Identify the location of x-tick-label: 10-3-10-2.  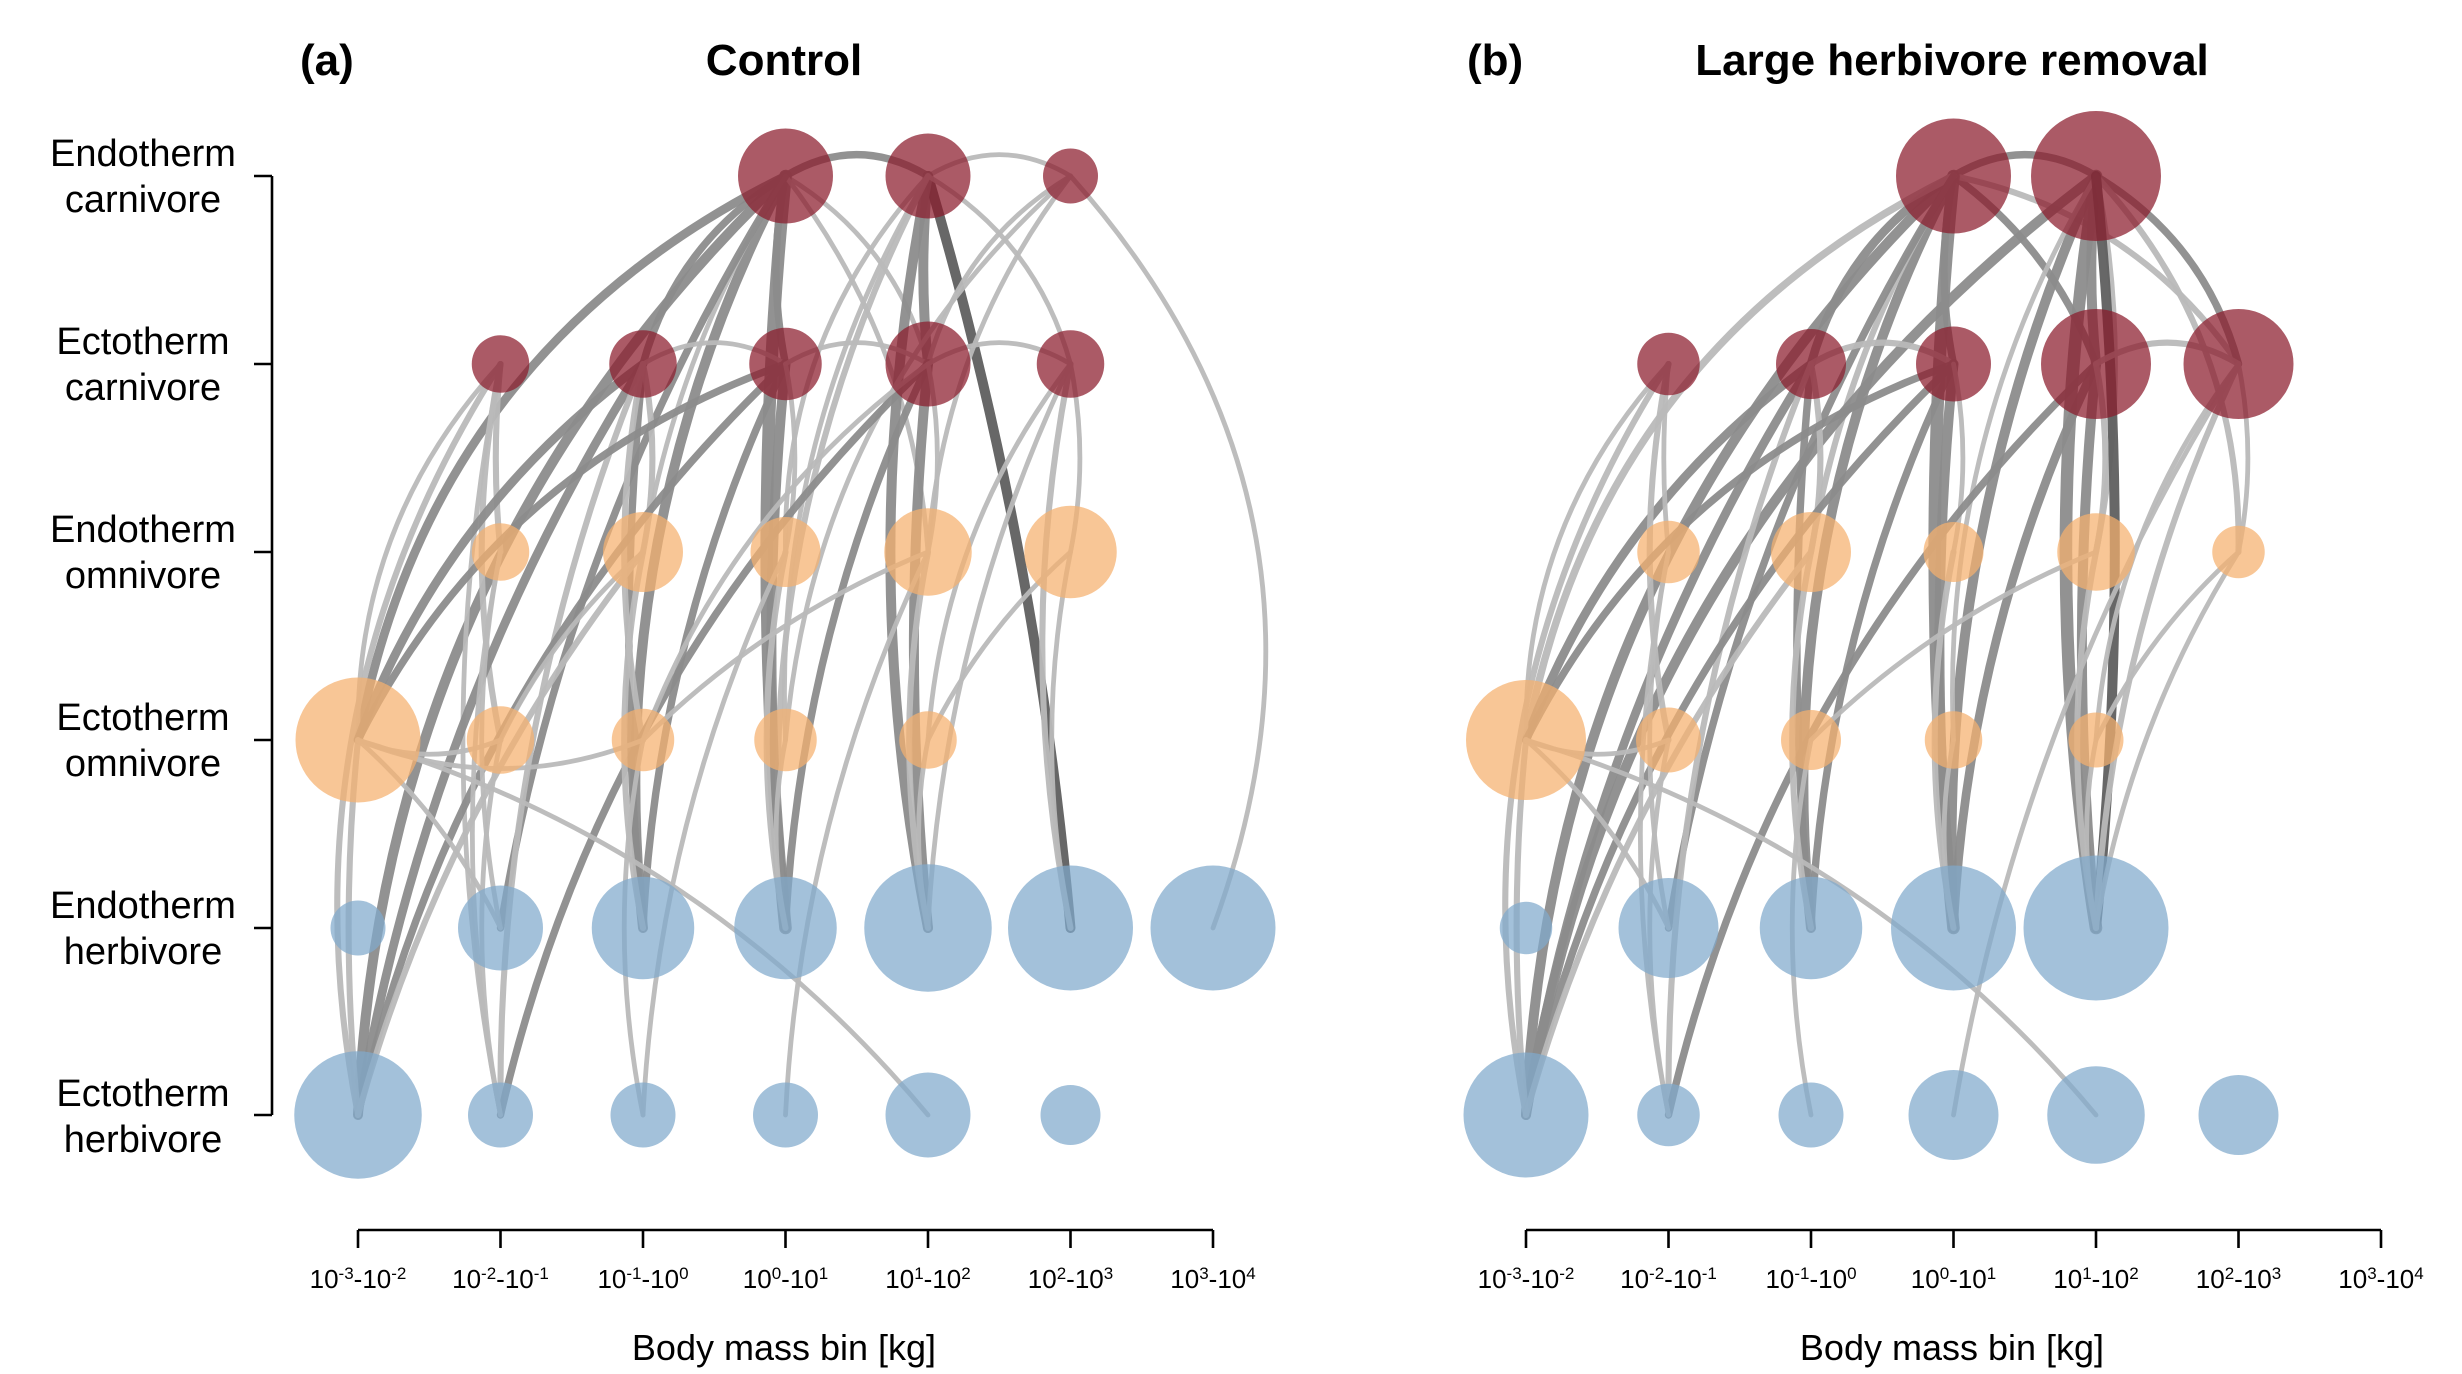
(358, 1279).